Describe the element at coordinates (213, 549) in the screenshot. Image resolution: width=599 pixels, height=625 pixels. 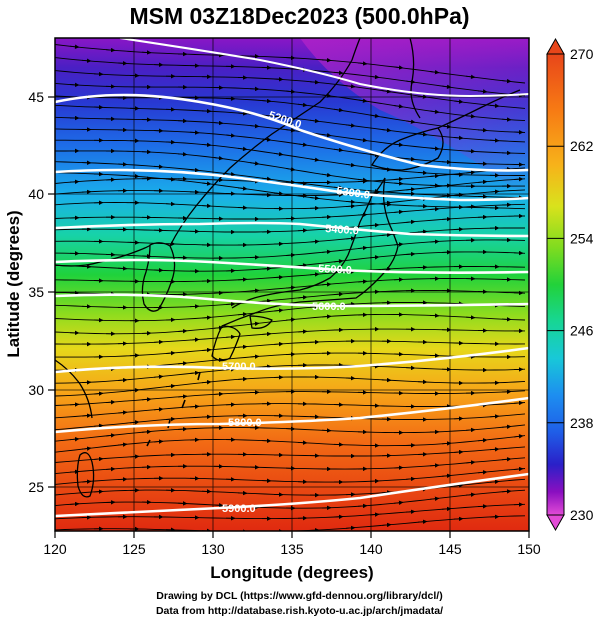
I see `x-tick-130: 130` at that location.